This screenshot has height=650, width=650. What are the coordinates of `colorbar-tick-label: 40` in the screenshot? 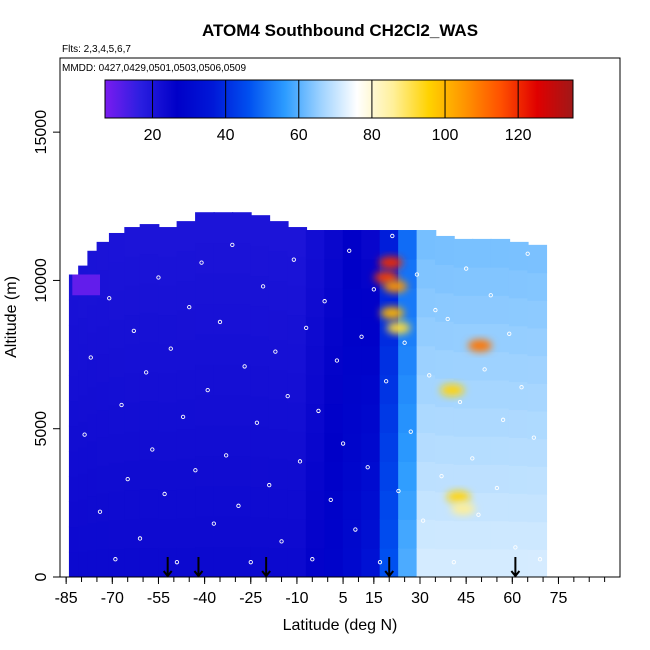 It's located at (226, 135).